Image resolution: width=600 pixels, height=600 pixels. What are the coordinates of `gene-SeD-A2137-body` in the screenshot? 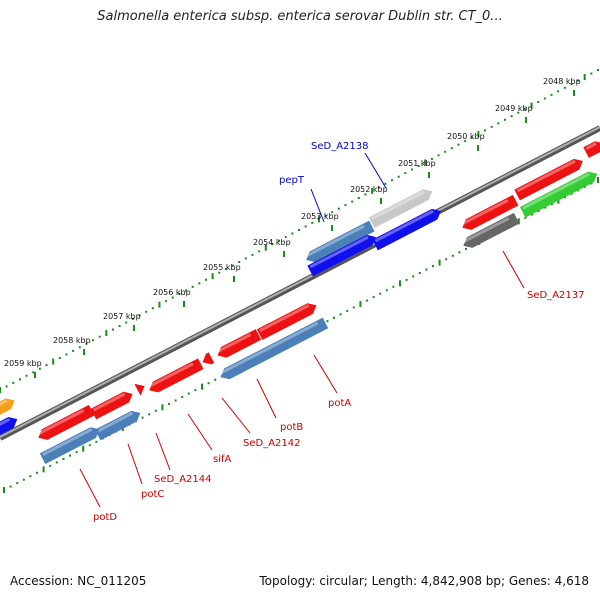 It's located at (490, 212).